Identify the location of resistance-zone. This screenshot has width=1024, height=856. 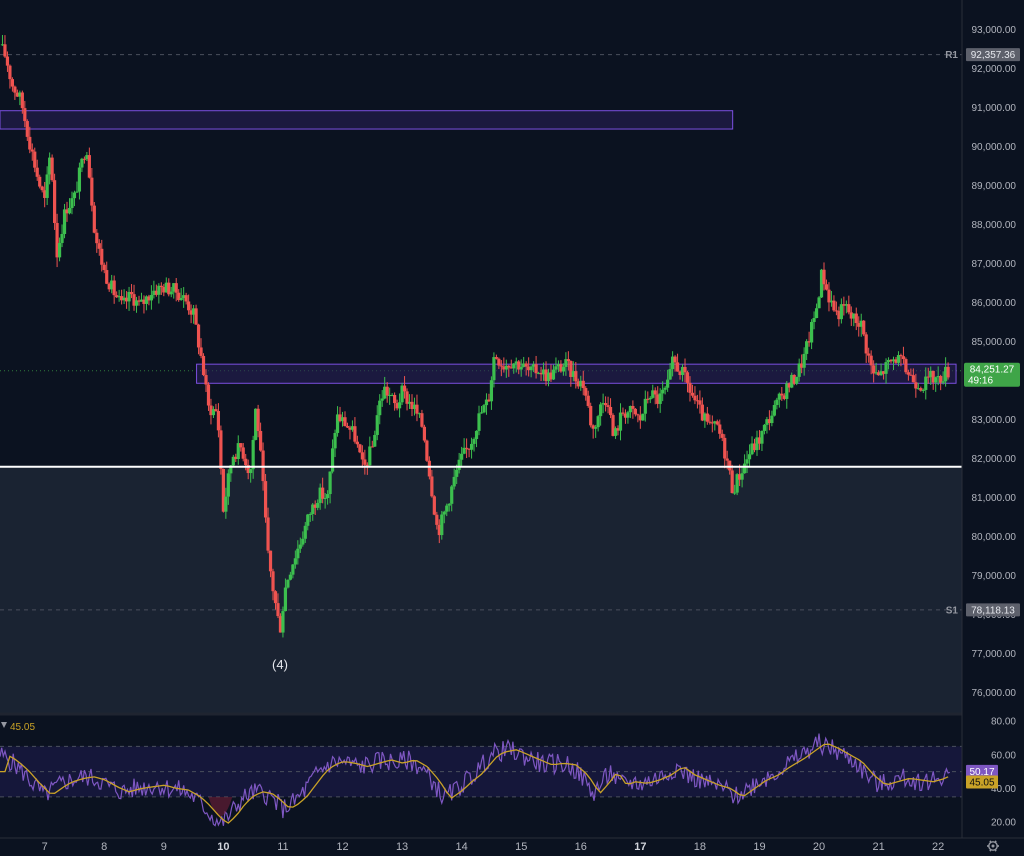
(367, 120).